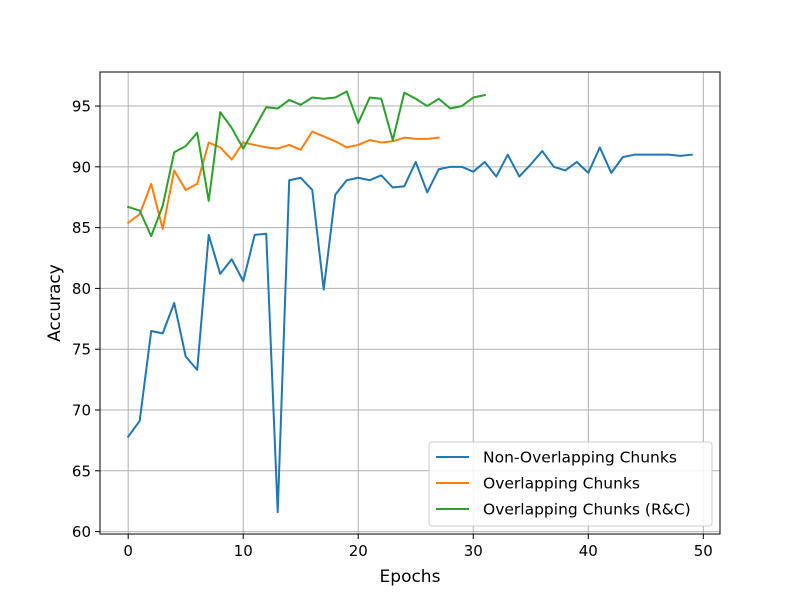  What do you see at coordinates (81, 289) in the screenshot?
I see `y-tick-label: 80` at bounding box center [81, 289].